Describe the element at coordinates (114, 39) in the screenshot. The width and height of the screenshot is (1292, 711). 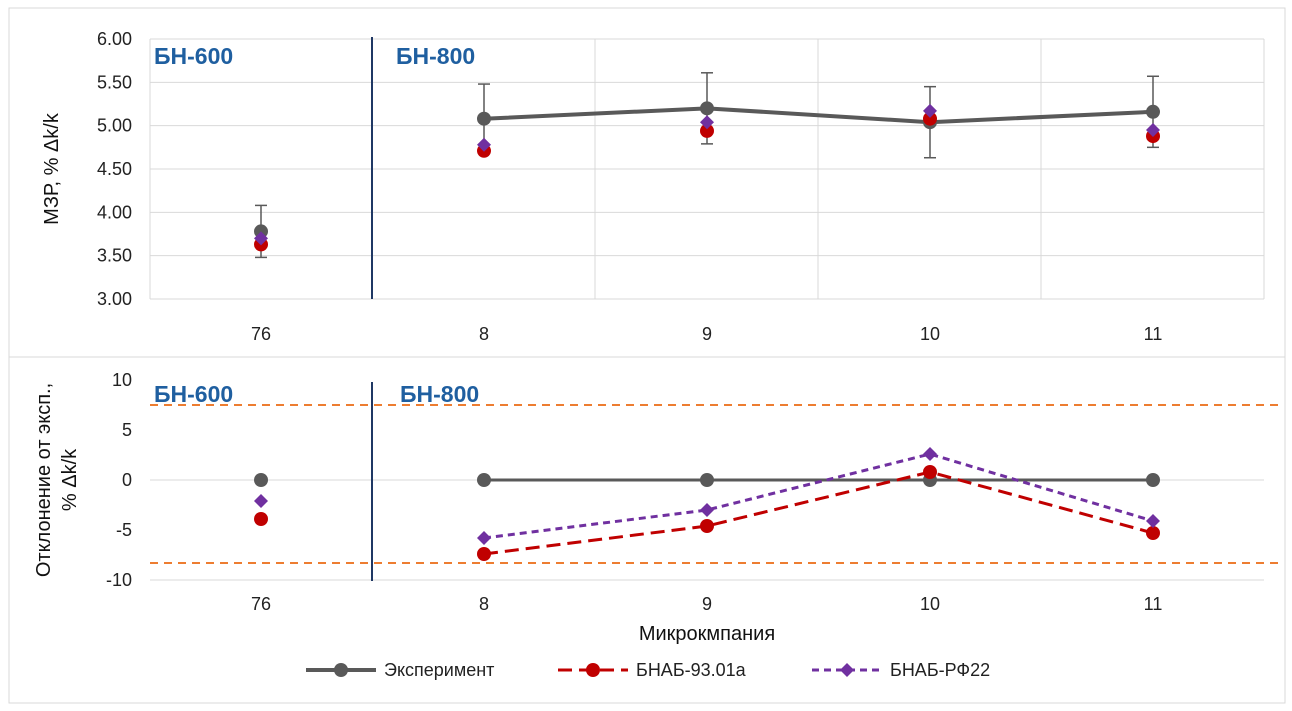
I see `y-tick-label: 6.00` at that location.